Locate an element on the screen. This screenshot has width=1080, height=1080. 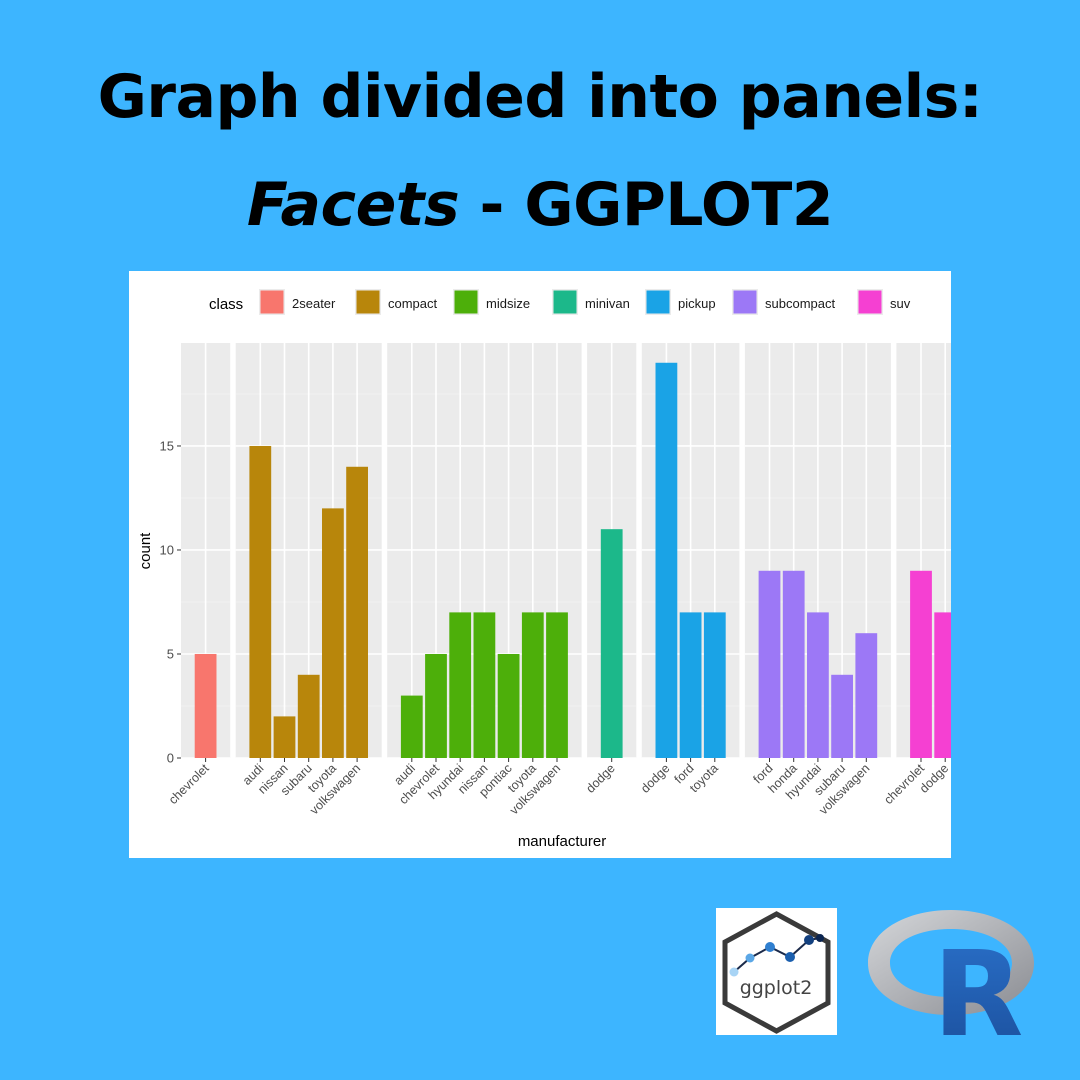
y-tick-label: 15 is located at coordinates (167, 445).